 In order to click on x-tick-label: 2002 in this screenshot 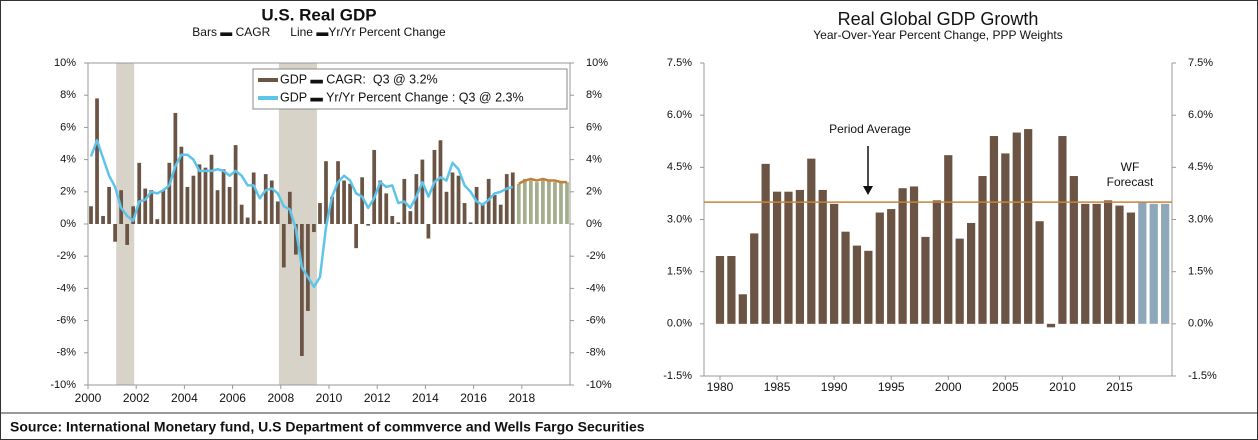, I will do `click(136, 398)`.